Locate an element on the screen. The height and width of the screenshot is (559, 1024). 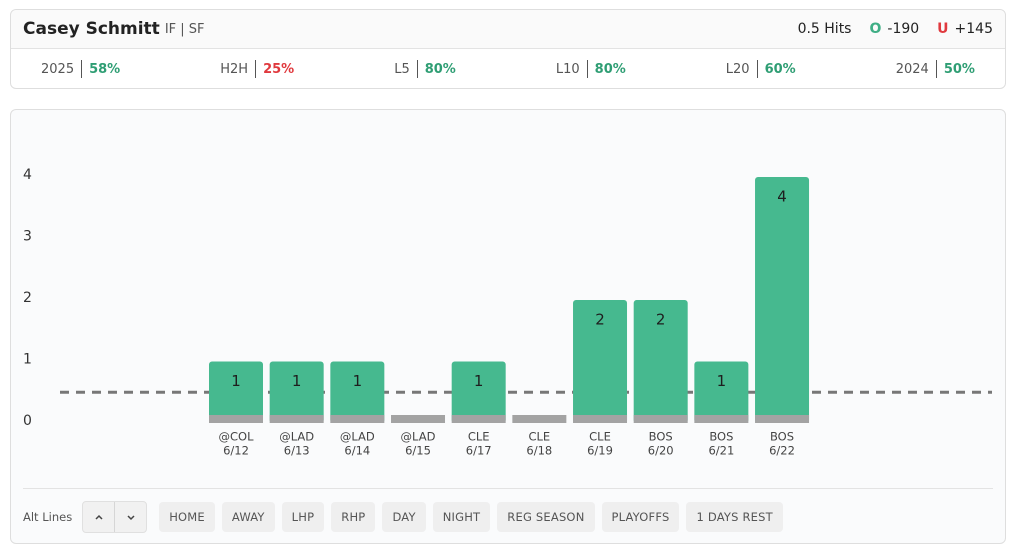
alt-lines-stepper is located at coordinates (115, 517).